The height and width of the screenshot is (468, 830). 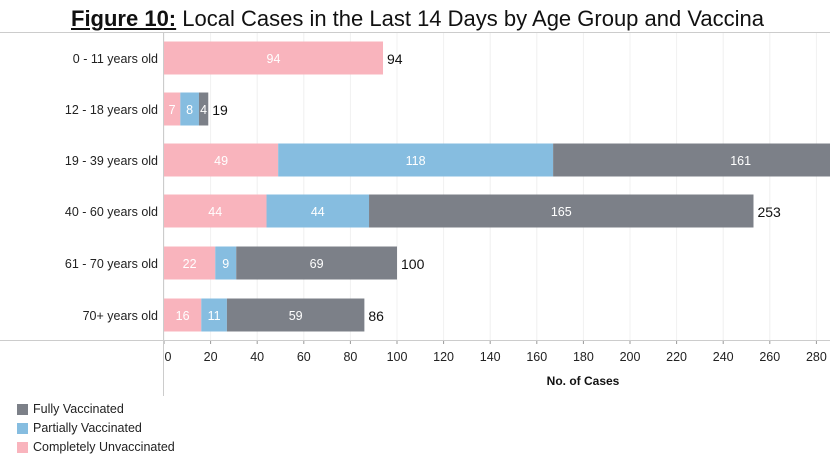 What do you see at coordinates (350, 357) in the screenshot?
I see `x-tick-label: 80` at bounding box center [350, 357].